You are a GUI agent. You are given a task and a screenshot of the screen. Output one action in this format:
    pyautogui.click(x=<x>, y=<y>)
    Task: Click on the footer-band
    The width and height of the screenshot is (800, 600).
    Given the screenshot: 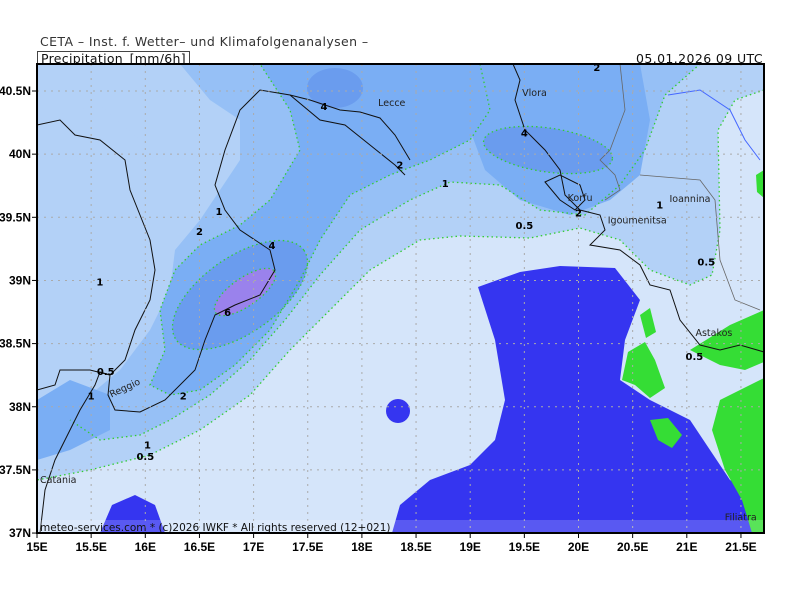 What is the action you would take?
    pyautogui.click(x=400, y=526)
    